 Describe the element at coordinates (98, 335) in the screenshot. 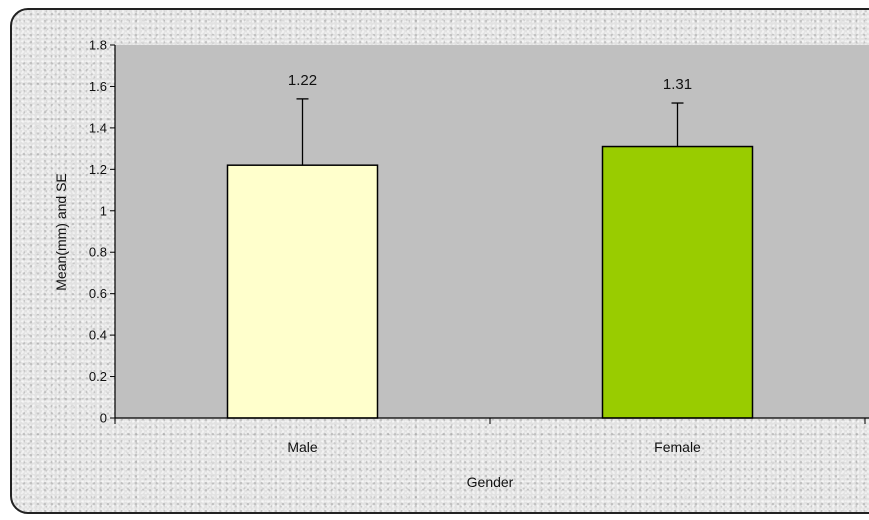

I see `y-tick-label: 0.4` at that location.